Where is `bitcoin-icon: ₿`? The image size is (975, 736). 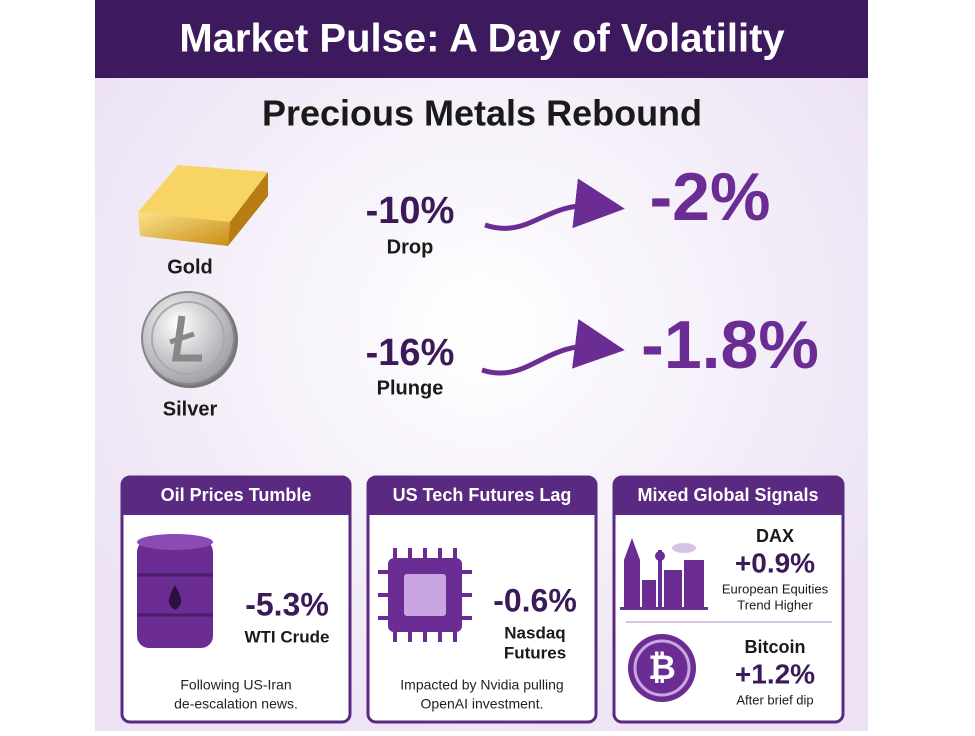 bitcoin-icon: ₿ is located at coordinates (662, 668).